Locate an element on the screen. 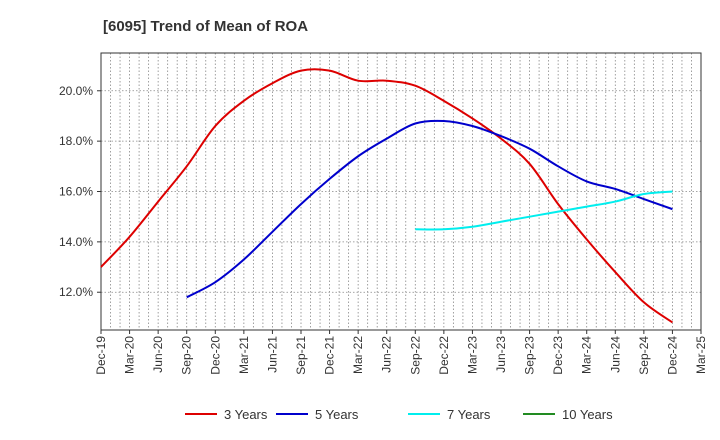 Image resolution: width=720 pixels, height=440 pixels. y-axis: 12.0% 14.0% 16.0% 18.0% 20.0% is located at coordinates (80, 191).